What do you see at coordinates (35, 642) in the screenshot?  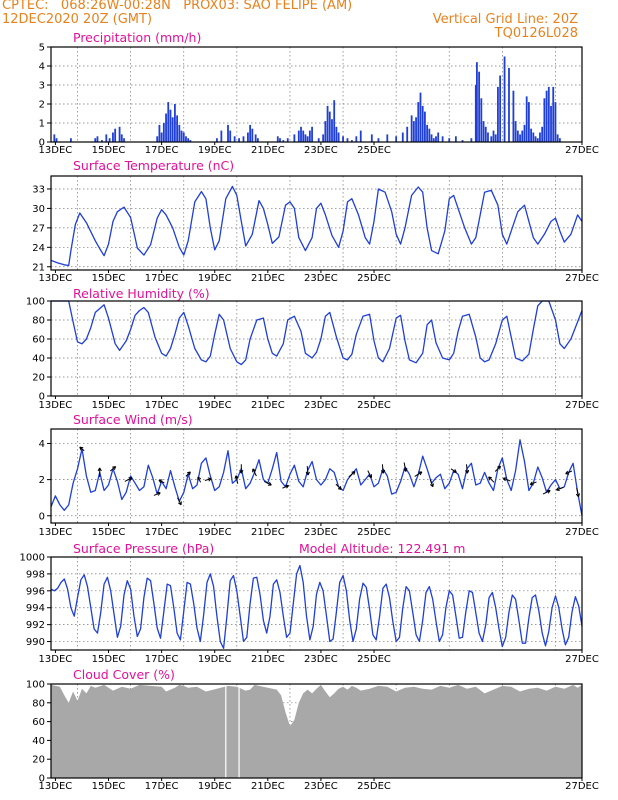 I see `y-tick-label: 990` at bounding box center [35, 642].